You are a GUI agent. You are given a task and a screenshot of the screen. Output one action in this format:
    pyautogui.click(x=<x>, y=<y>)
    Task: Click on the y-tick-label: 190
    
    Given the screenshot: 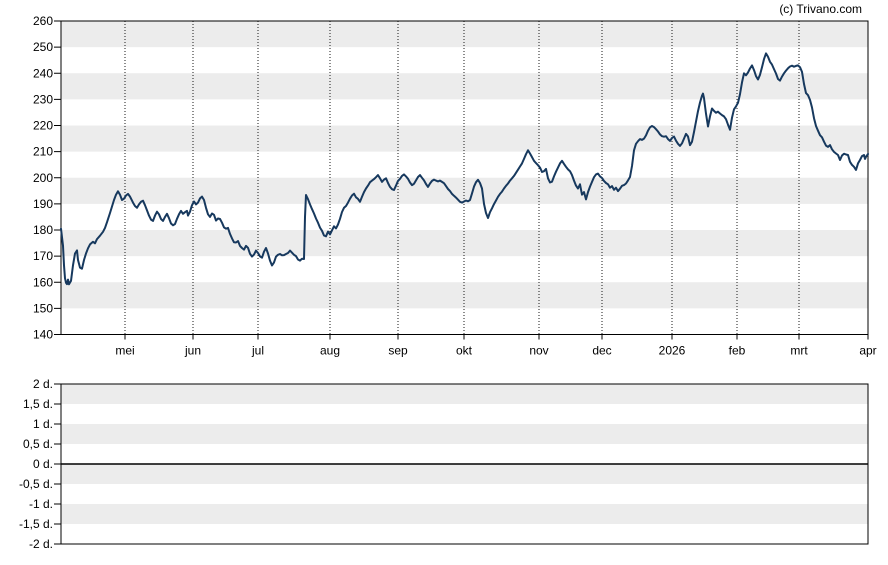 What is the action you would take?
    pyautogui.click(x=43, y=204)
    